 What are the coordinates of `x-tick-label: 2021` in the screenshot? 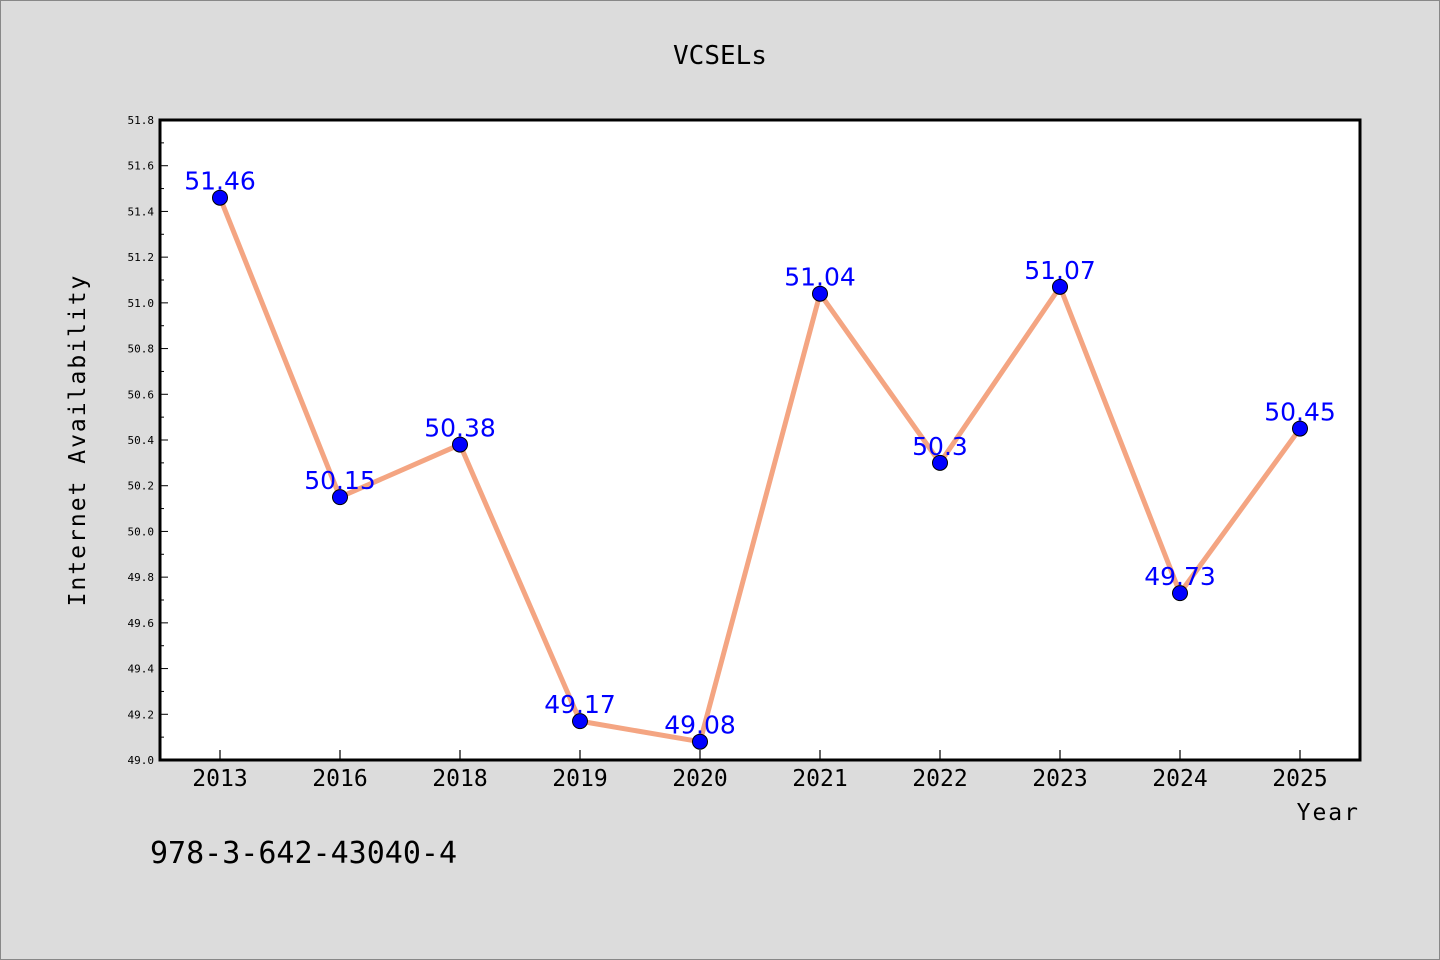 It's located at (819, 779).